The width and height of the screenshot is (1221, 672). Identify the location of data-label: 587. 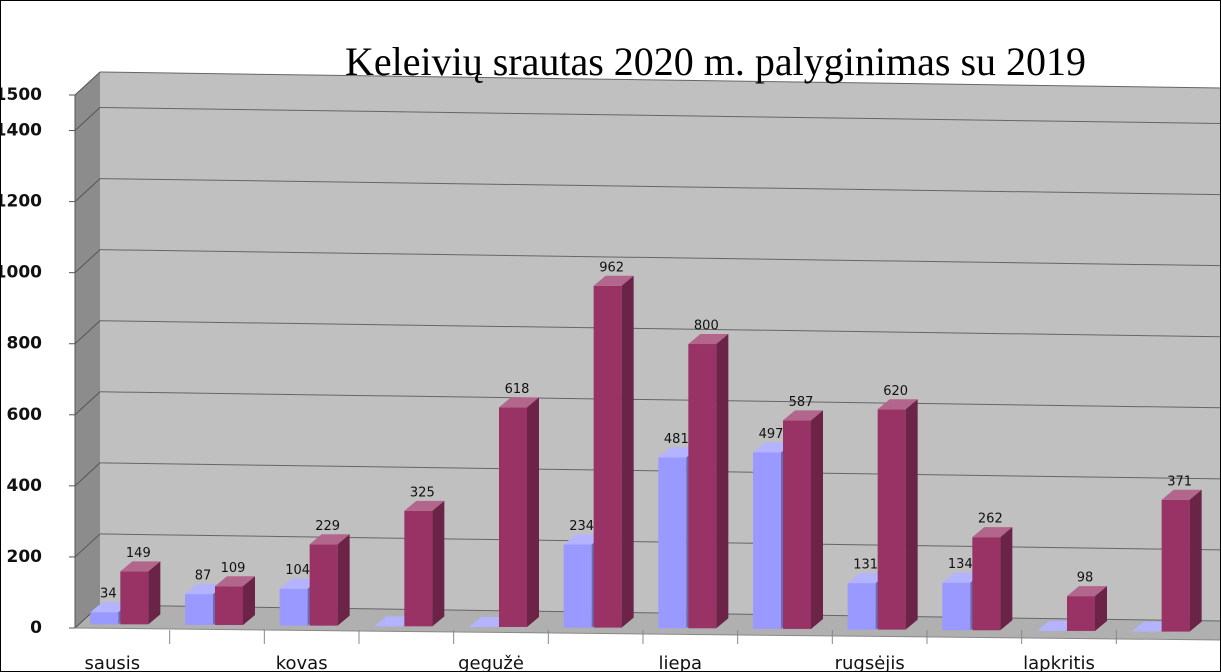
(801, 402).